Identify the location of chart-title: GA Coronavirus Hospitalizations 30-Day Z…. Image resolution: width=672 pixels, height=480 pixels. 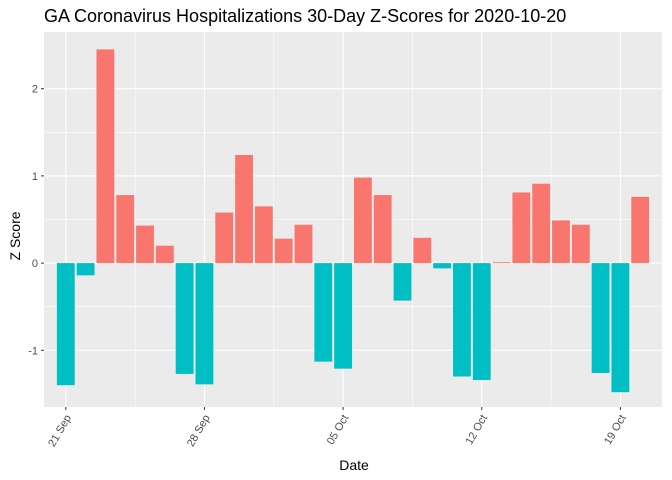
(305, 16).